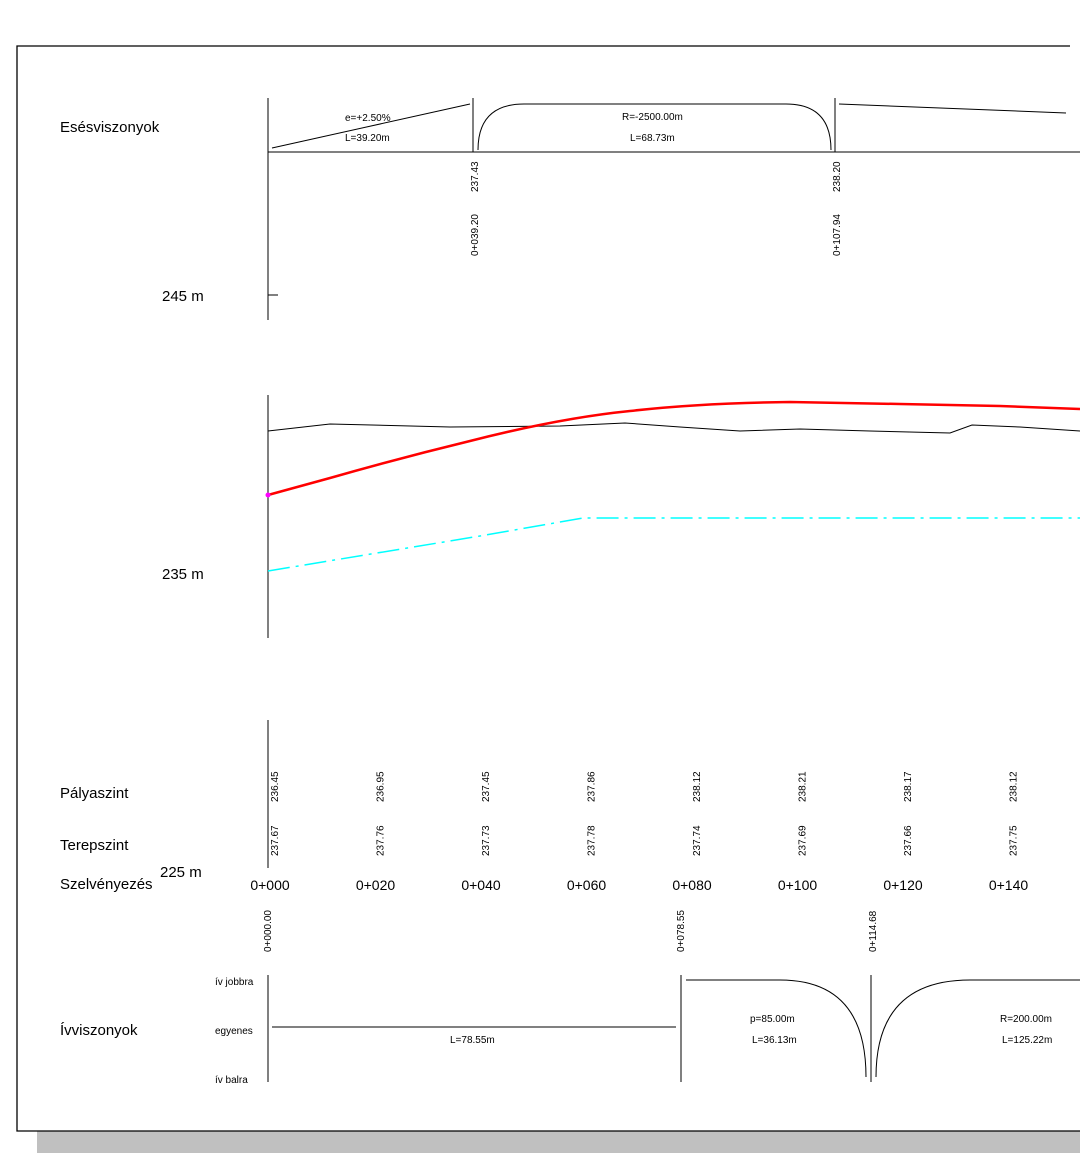  What do you see at coordinates (952, 108) in the screenshot?
I see `grade-segment3-line` at bounding box center [952, 108].